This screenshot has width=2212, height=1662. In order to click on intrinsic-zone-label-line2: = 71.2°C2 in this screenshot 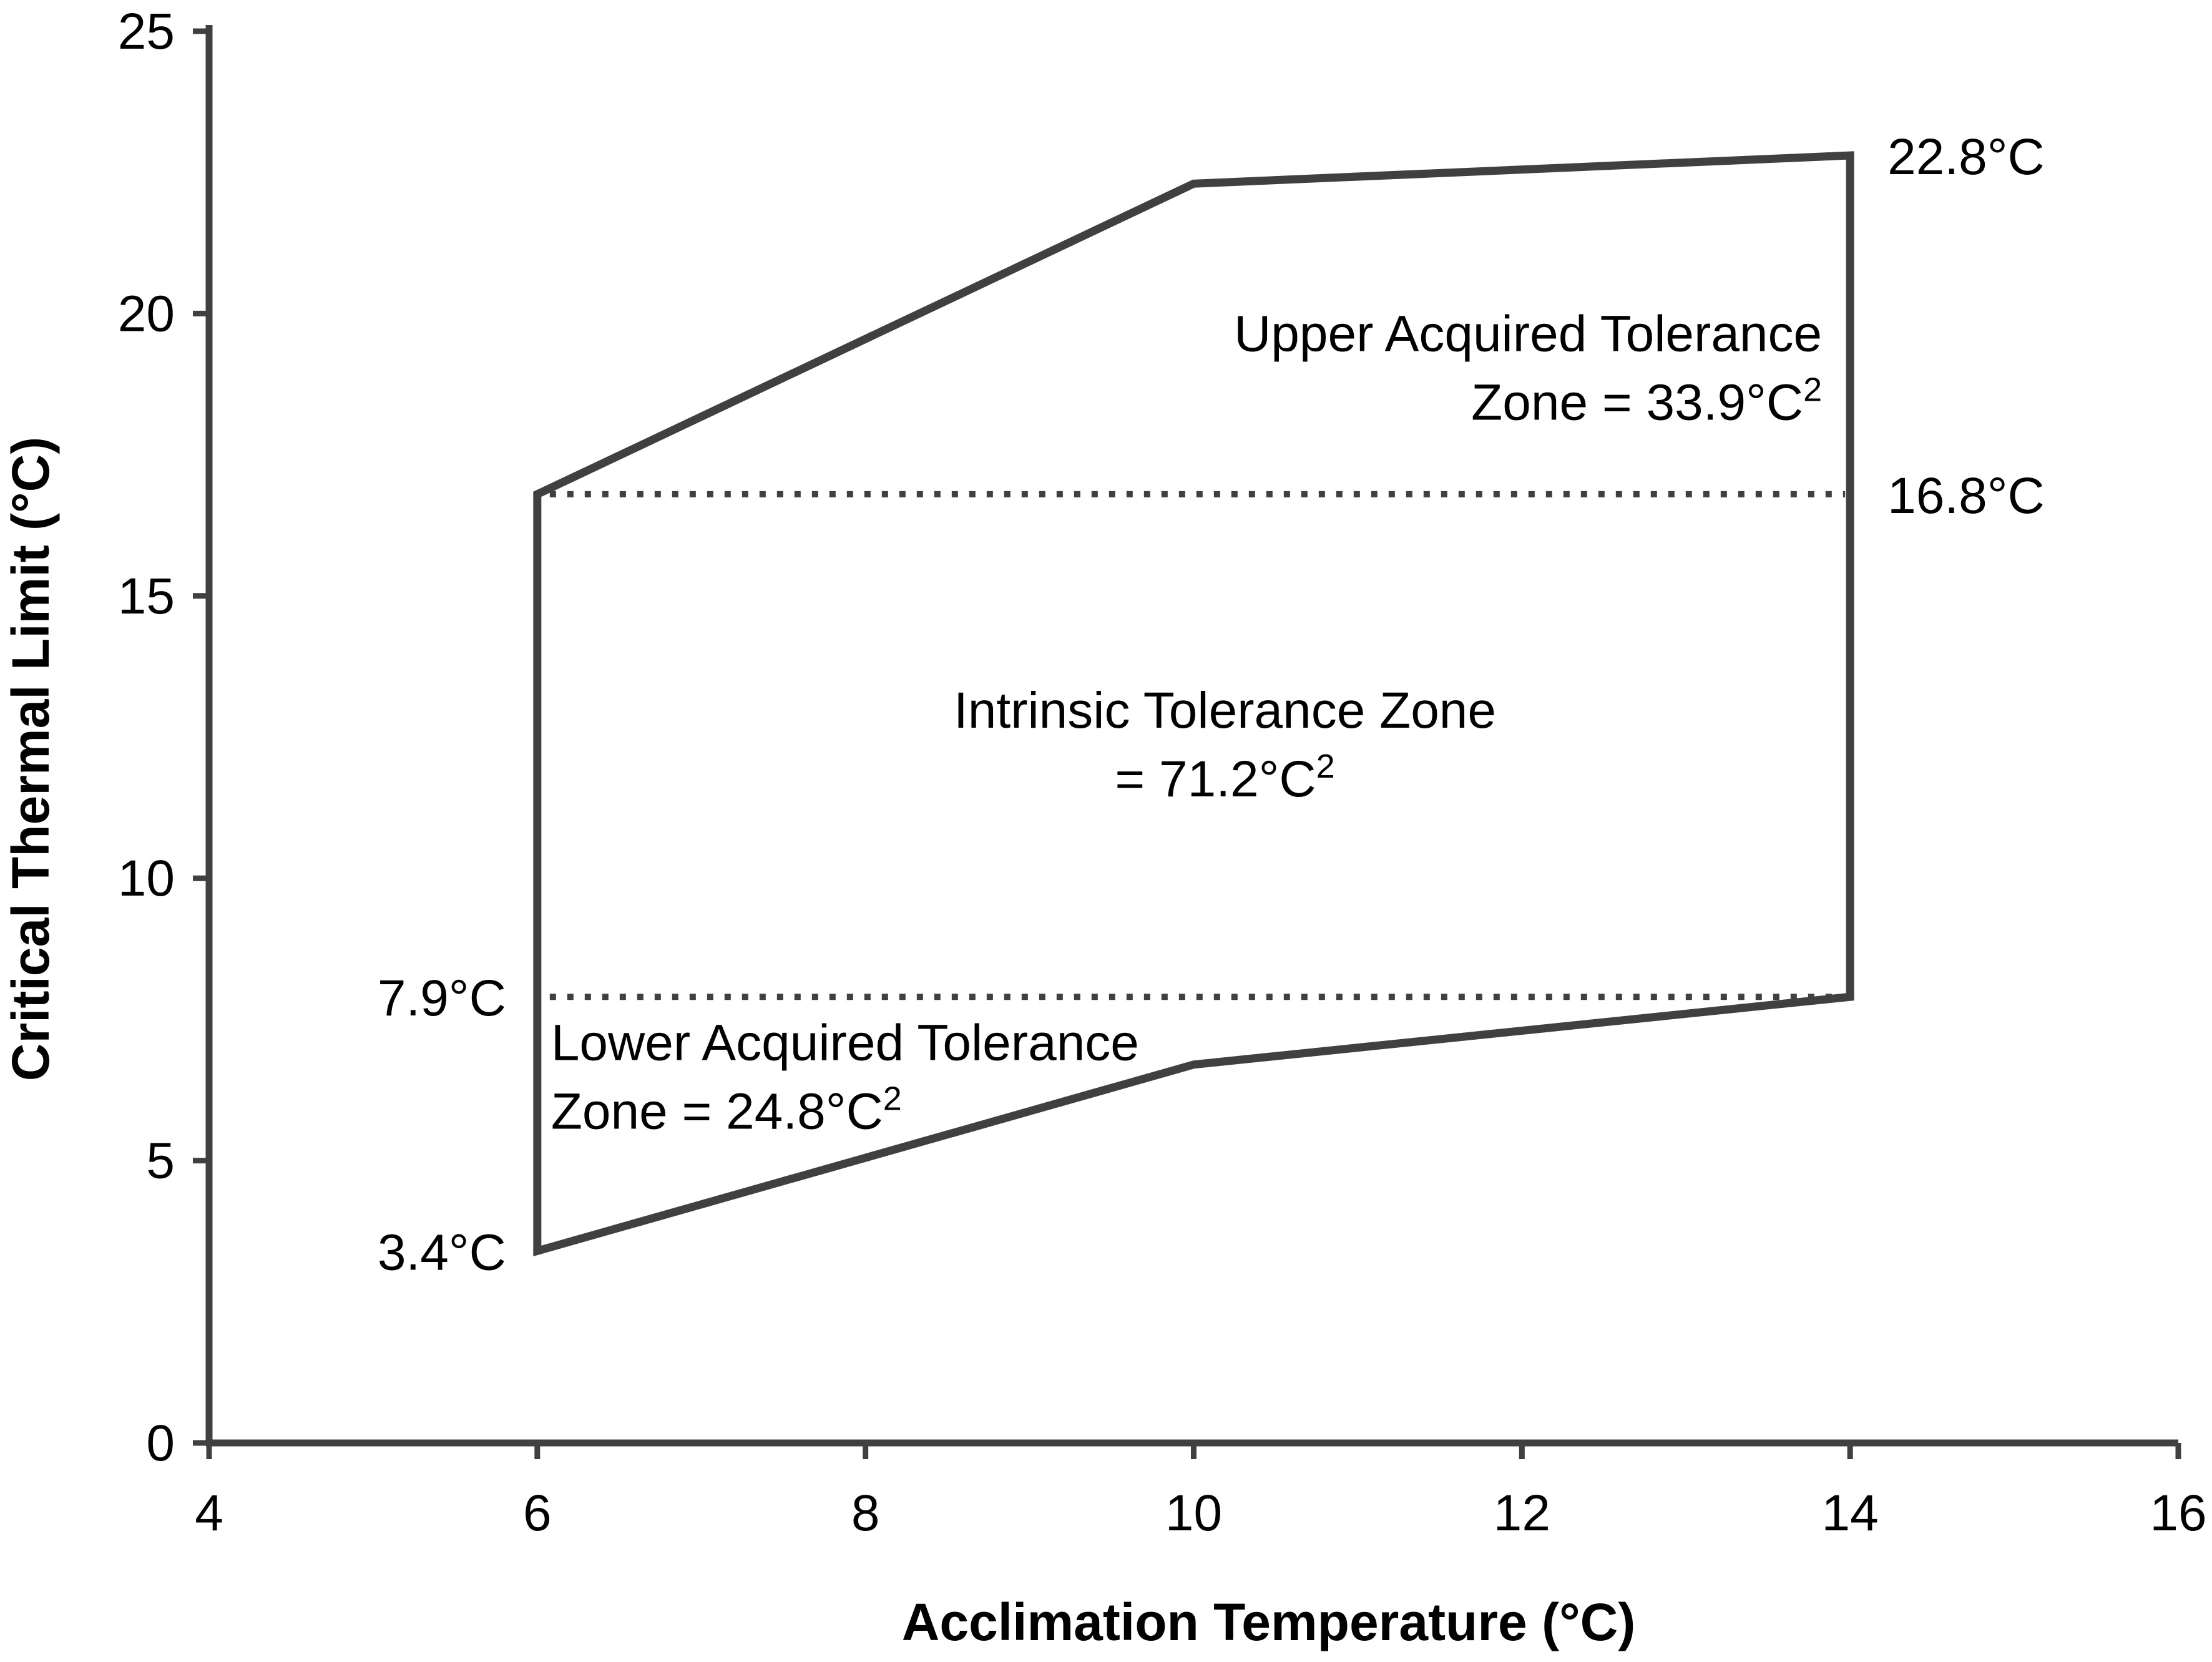, I will do `click(1224, 778)`.